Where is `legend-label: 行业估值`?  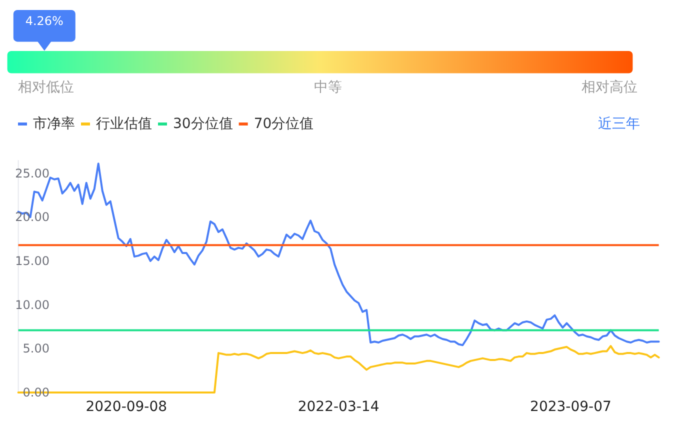 legend-label: 行业估值 is located at coordinates (124, 124).